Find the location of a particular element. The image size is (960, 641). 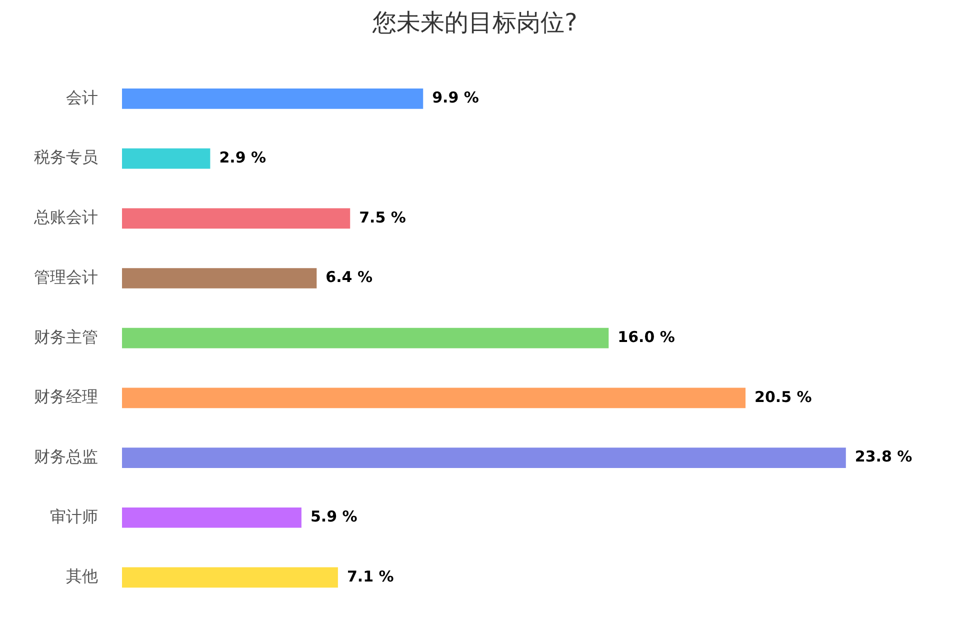

data-label: 7.1 % is located at coordinates (370, 576).